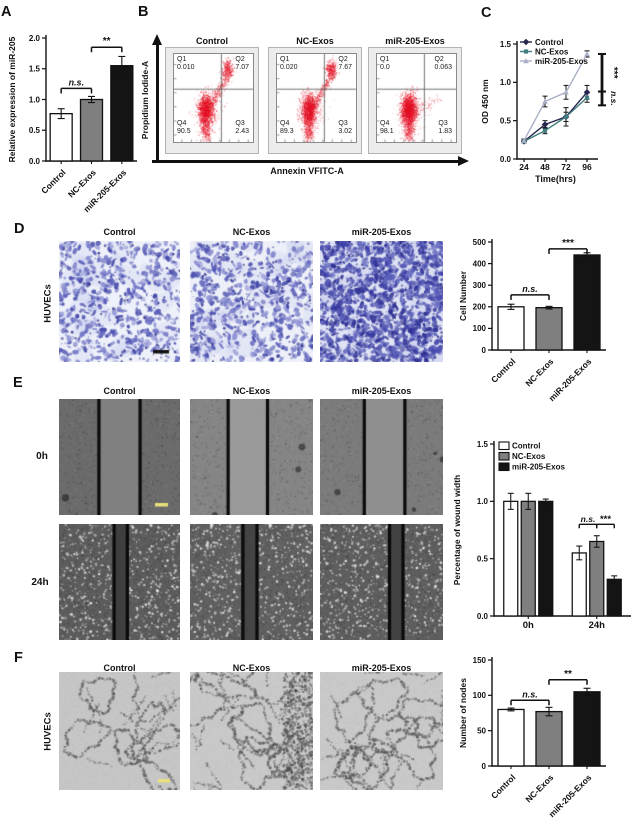  I want to click on q3-value: 2.43, so click(242, 131).